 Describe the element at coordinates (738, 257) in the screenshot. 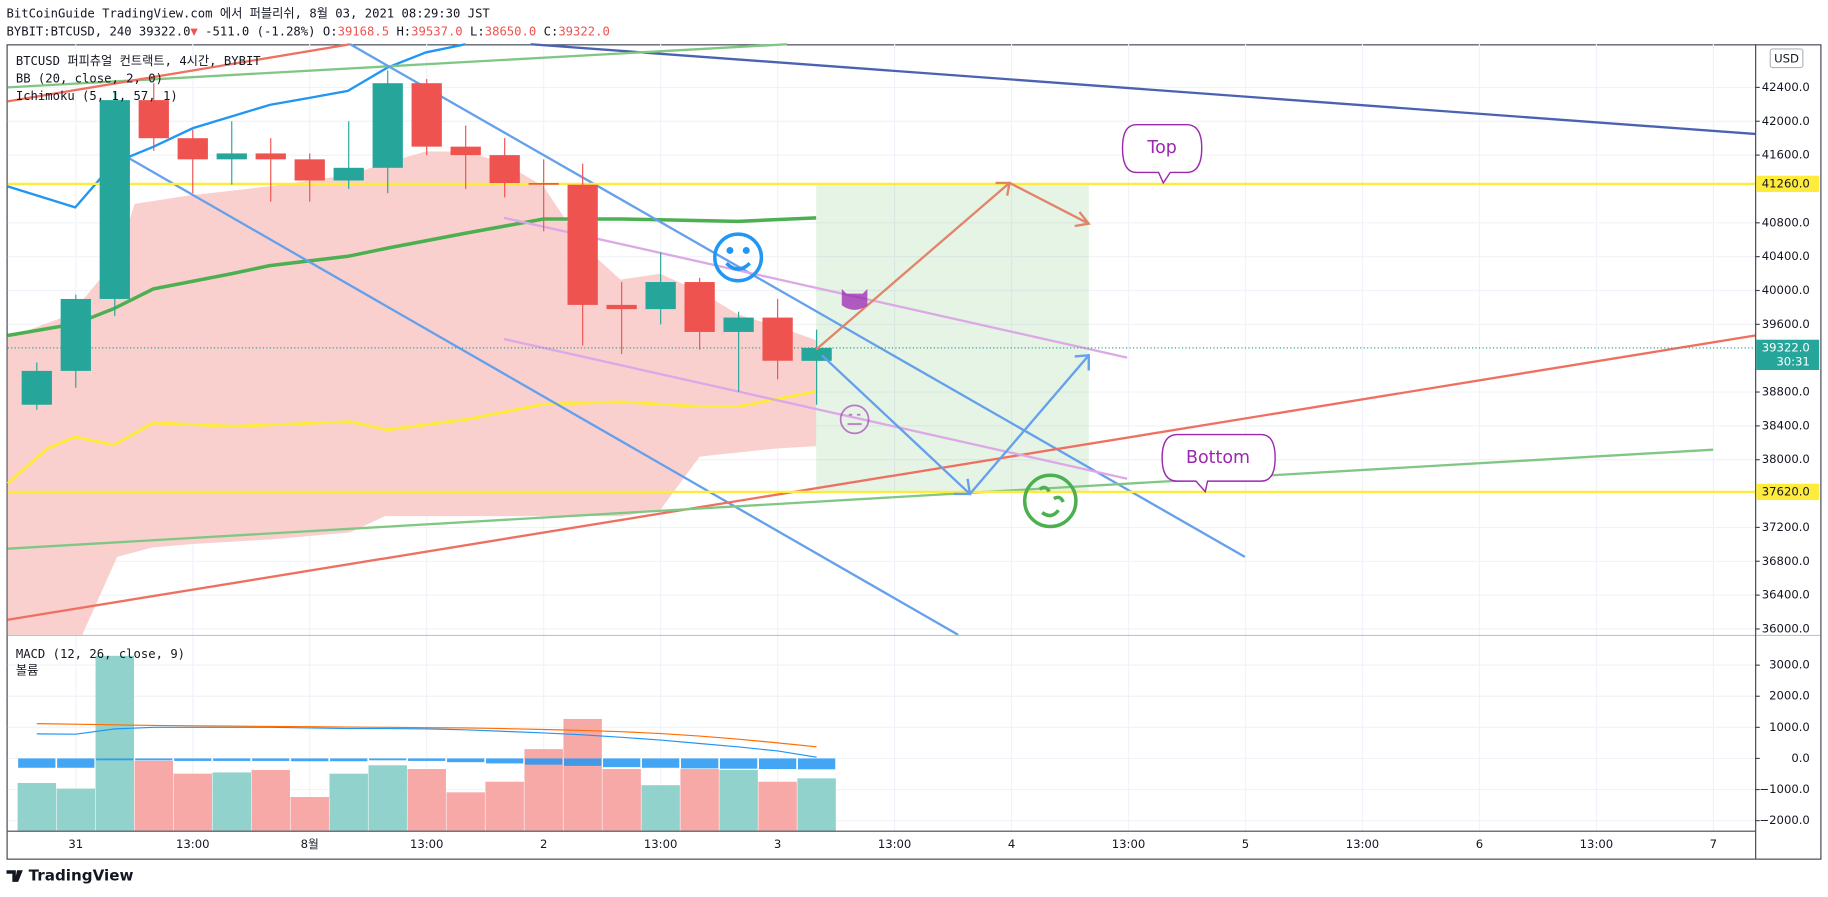

I see `smiley-icon` at that location.